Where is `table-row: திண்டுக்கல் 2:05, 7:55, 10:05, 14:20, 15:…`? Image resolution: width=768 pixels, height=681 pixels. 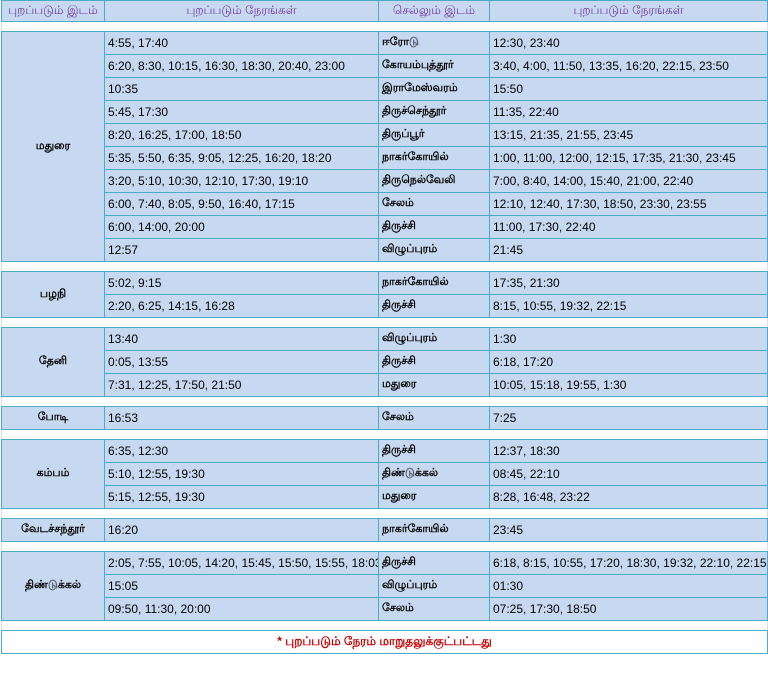 table-row: திண்டுக்கல் 2:05, 7:55, 10:05, 14:20, 15:… is located at coordinates (384, 586).